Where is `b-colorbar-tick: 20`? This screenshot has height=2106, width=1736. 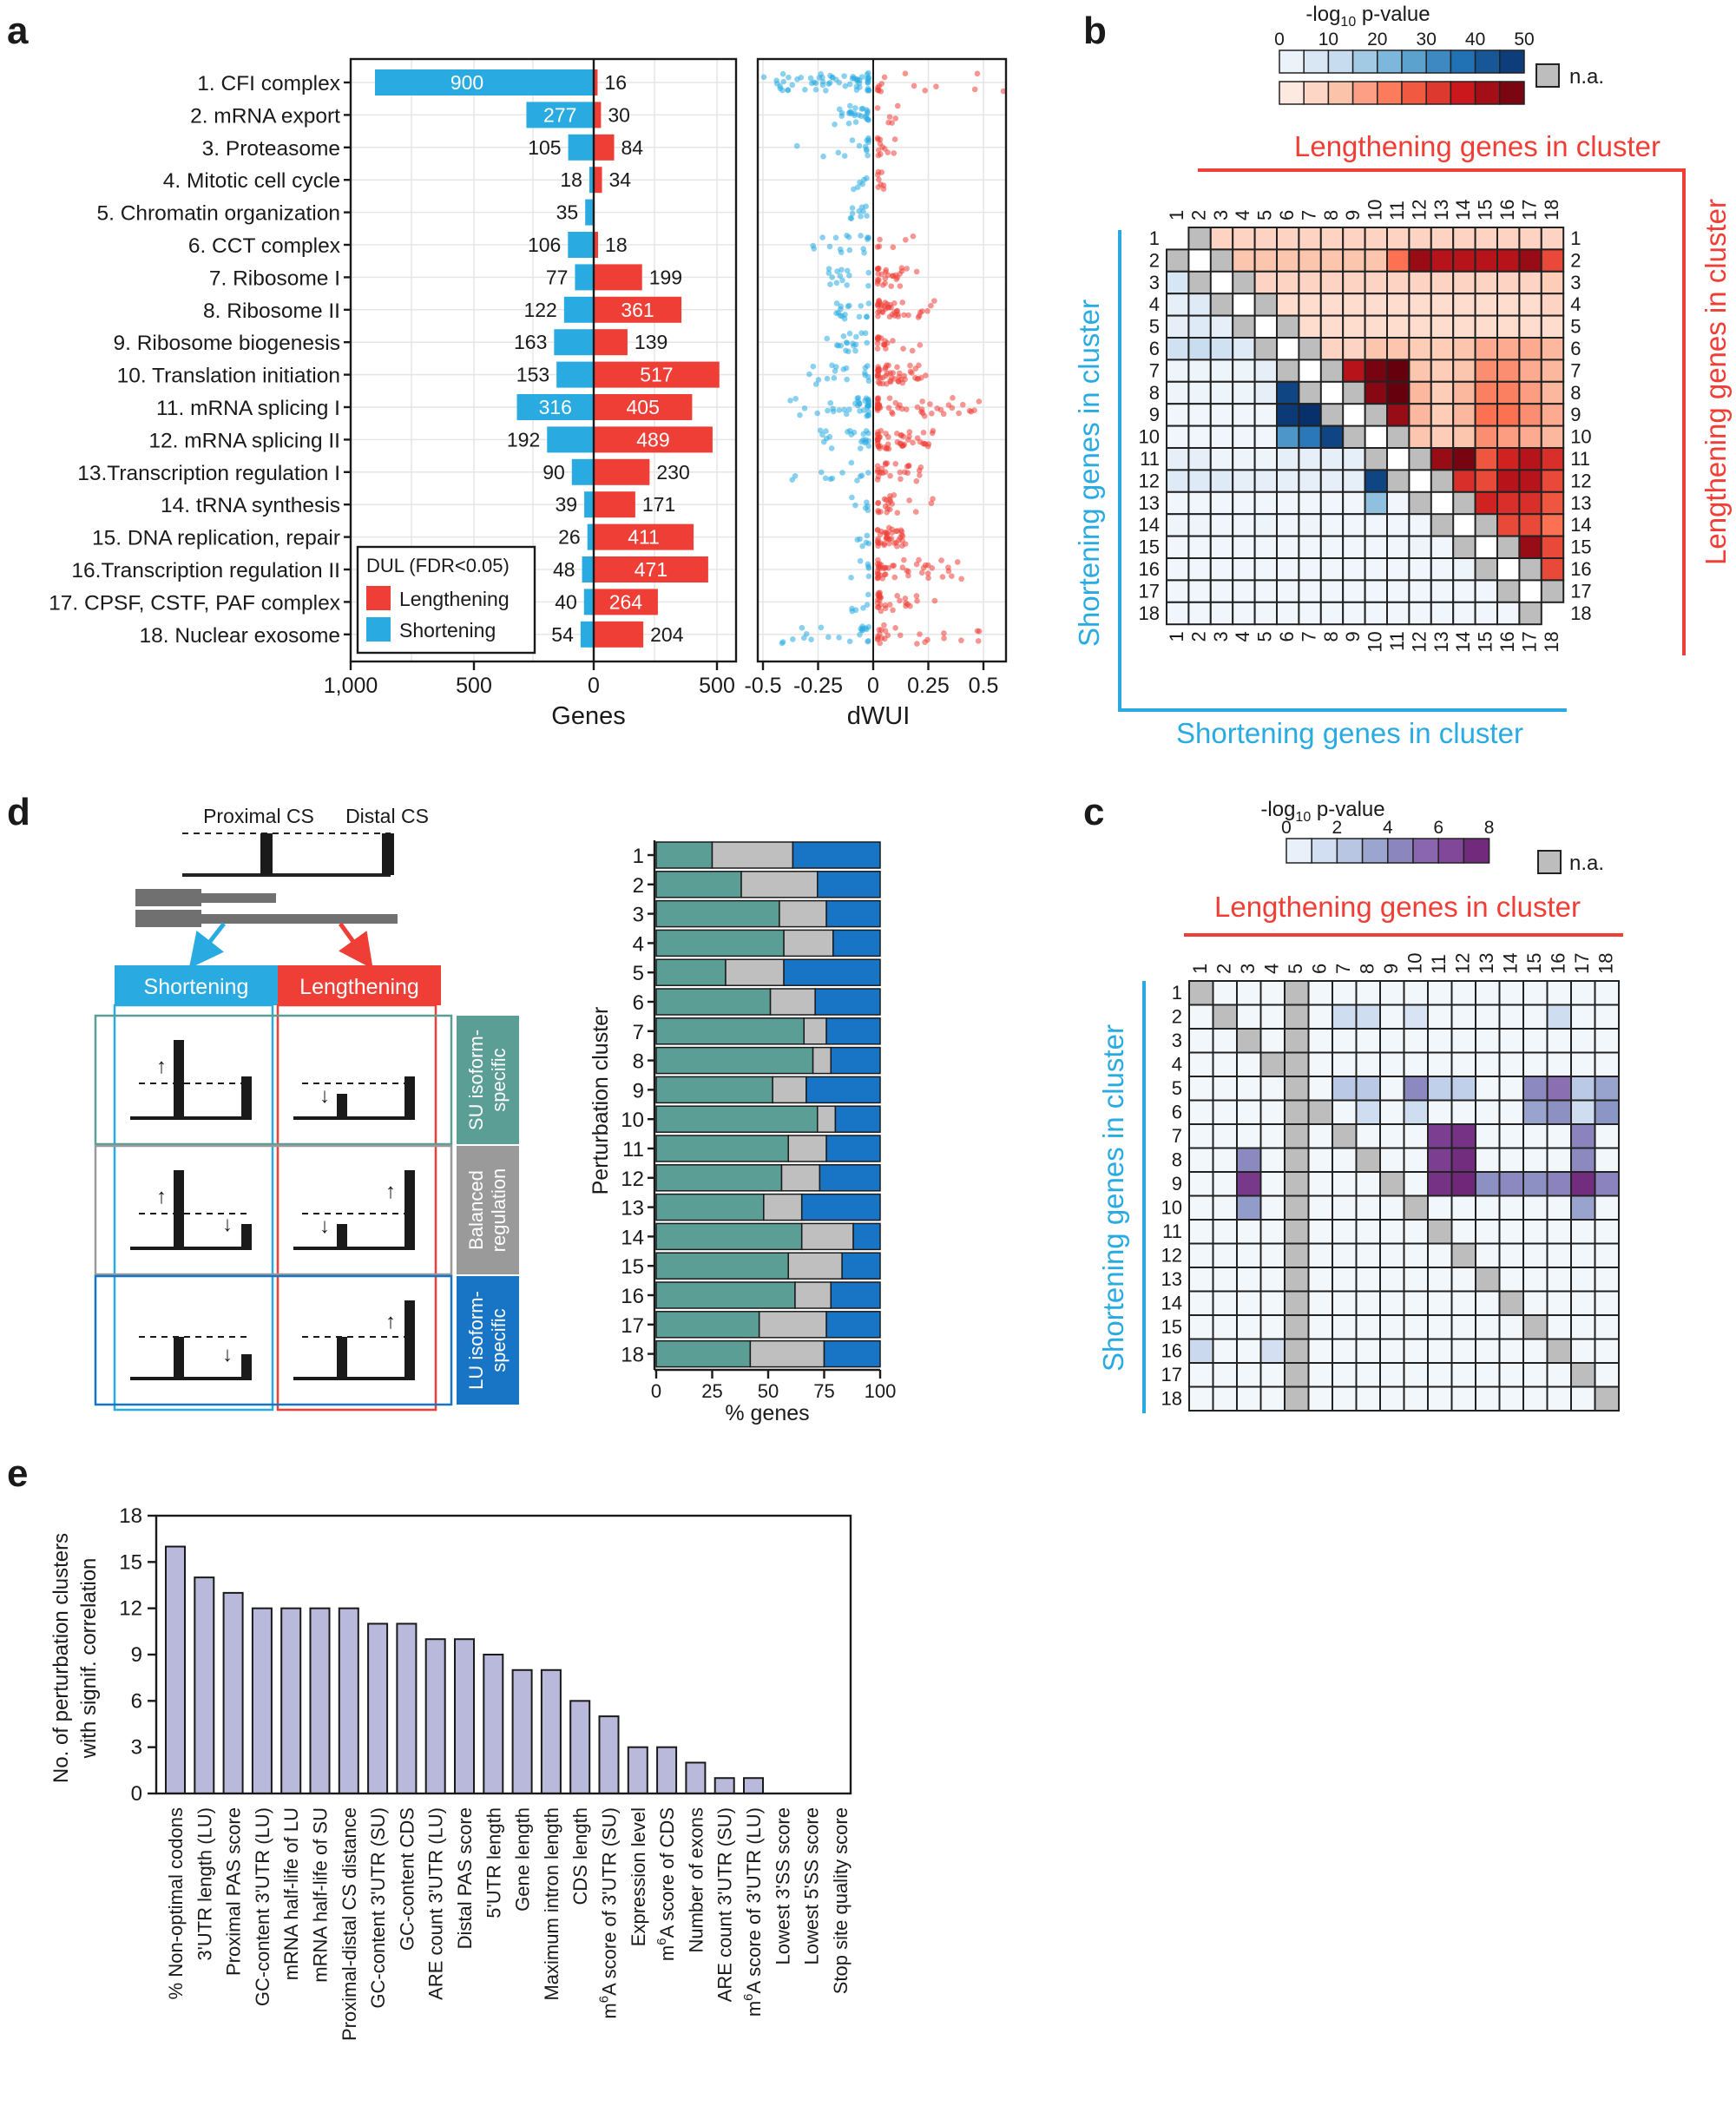 b-colorbar-tick: 20 is located at coordinates (1377, 39).